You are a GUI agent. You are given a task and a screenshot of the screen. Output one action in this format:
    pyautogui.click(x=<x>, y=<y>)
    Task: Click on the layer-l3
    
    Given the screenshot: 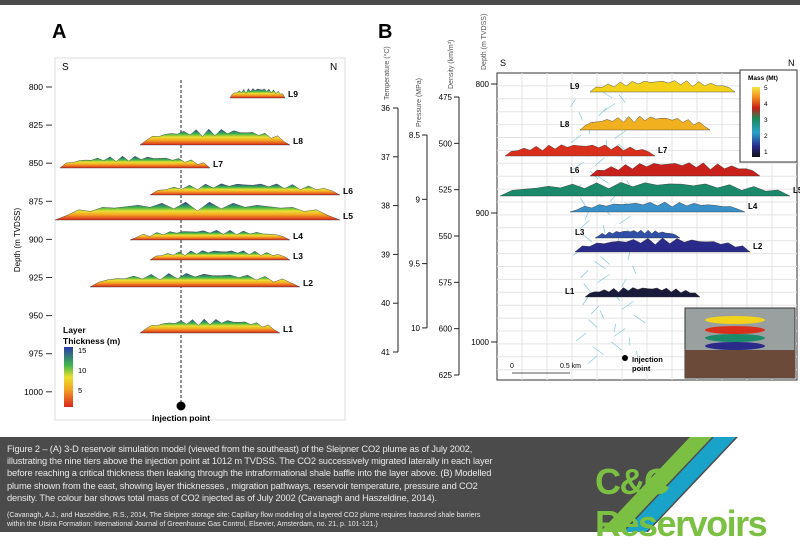 What is the action you would take?
    pyautogui.click(x=220, y=255)
    